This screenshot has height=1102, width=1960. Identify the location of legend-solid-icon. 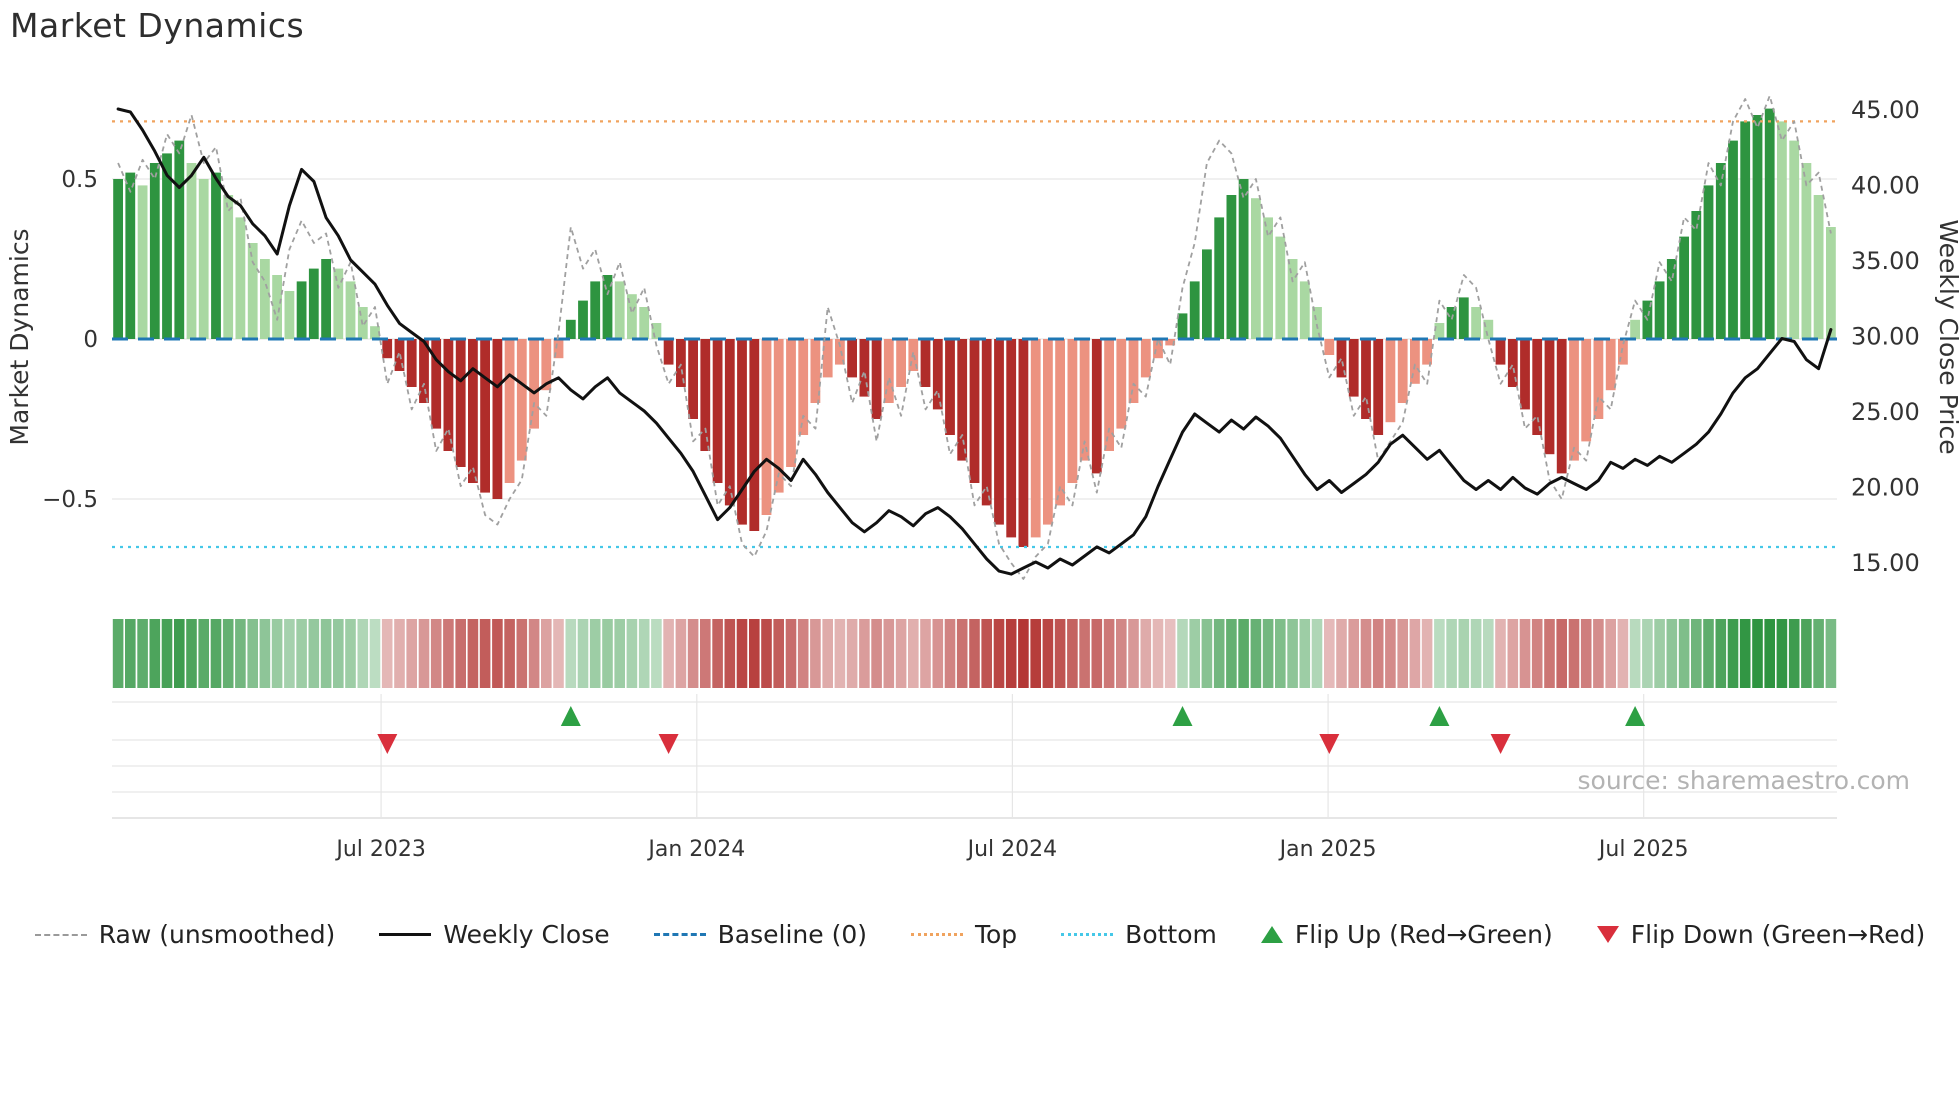
(405, 934).